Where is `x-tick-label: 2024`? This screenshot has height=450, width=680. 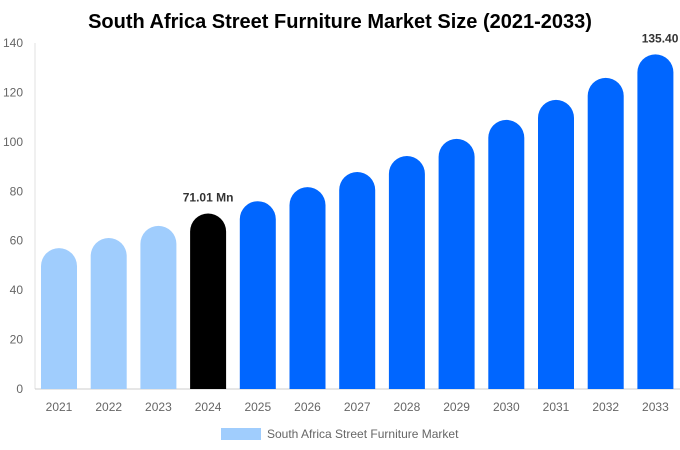 x-tick-label: 2024 is located at coordinates (208, 407).